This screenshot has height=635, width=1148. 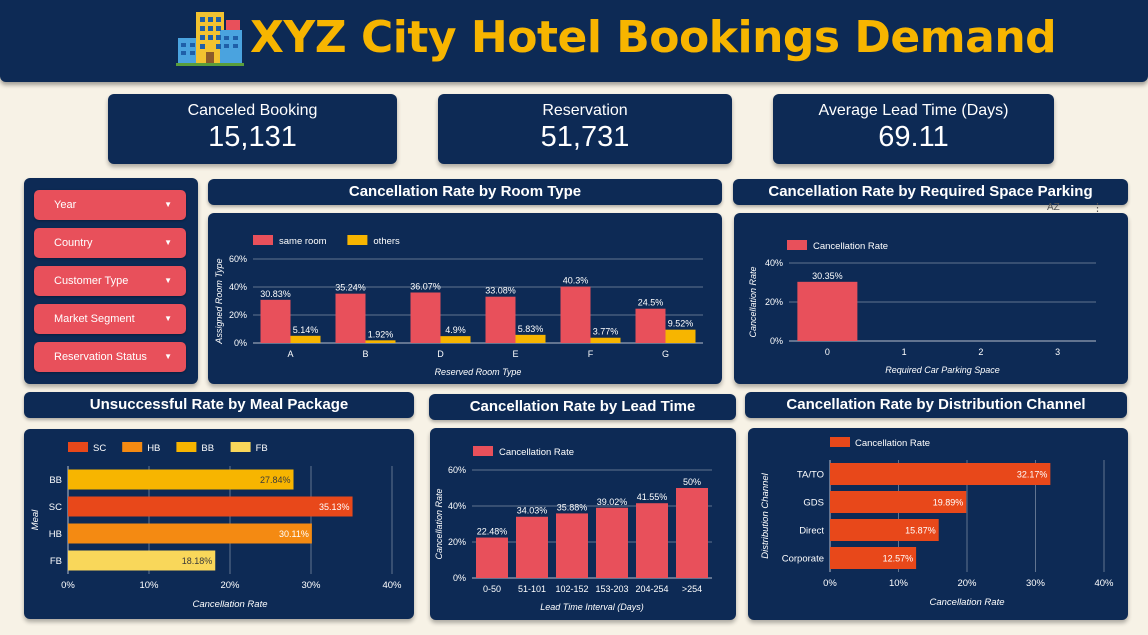 I want to click on y-tick-label: BB, so click(x=55, y=480).